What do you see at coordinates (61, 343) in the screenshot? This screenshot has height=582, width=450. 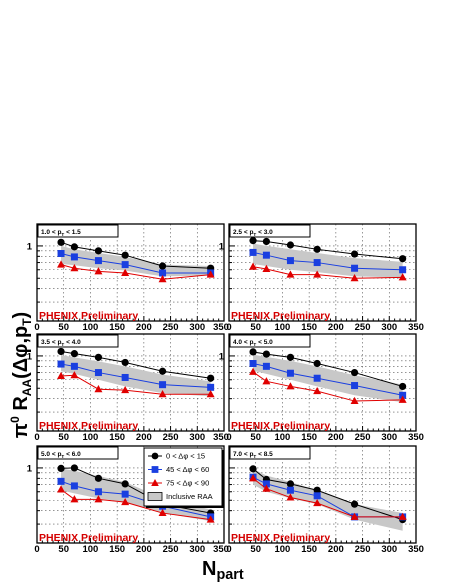 I see `pt-range-text: 3.5 < pT < 4.0` at bounding box center [61, 343].